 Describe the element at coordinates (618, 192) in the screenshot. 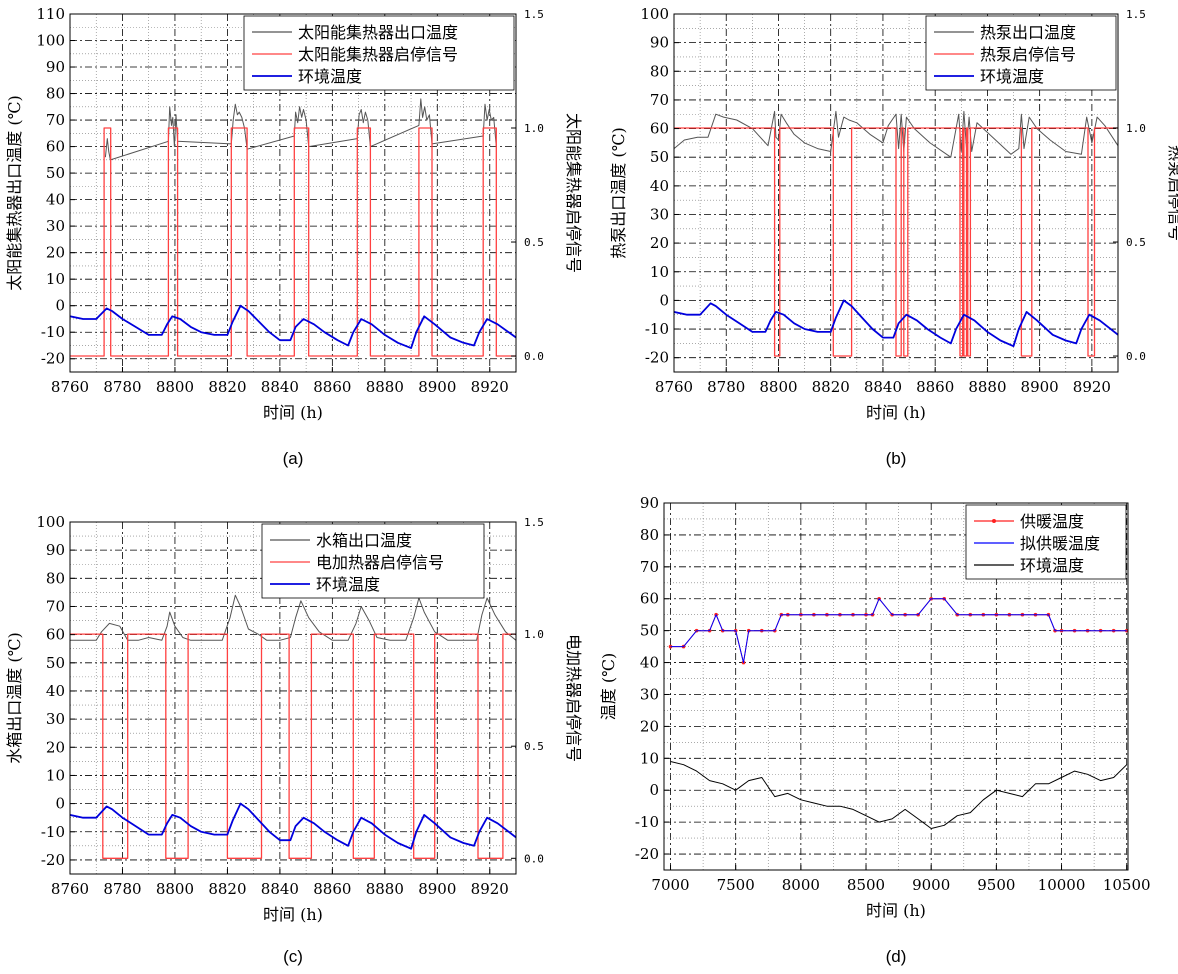

I see `y-axis-label: 热泵出口温度 (℃)` at that location.